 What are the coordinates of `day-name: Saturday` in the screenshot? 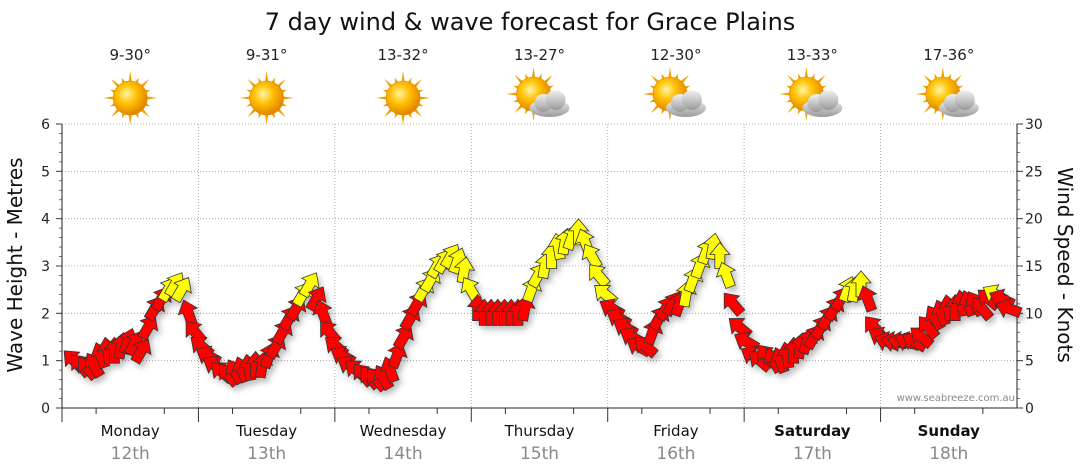 It's located at (812, 431).